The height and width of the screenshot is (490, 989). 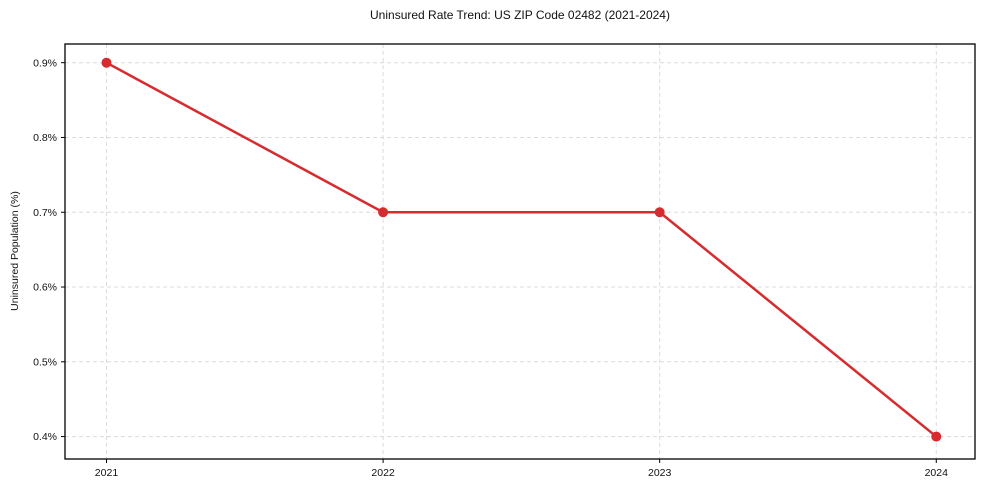 What do you see at coordinates (937, 473) in the screenshot?
I see `x-tick-label: 2024` at bounding box center [937, 473].